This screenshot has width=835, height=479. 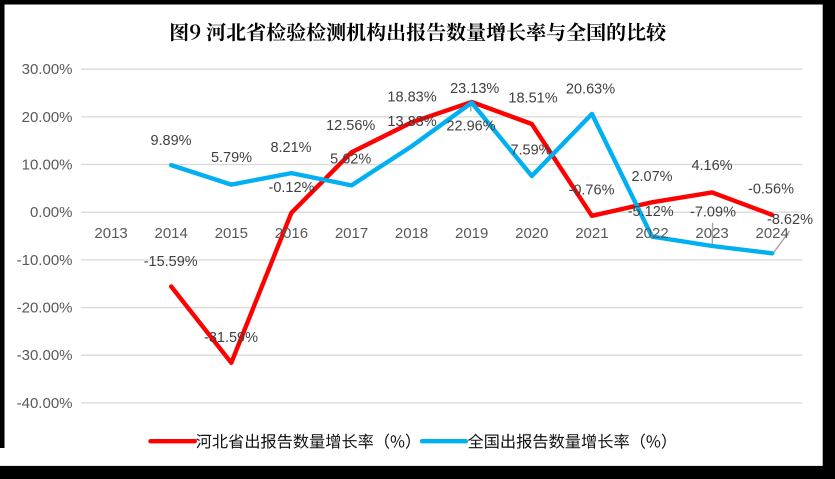 What do you see at coordinates (47, 69) in the screenshot?
I see `svg-text: 30.00%` at bounding box center [47, 69].